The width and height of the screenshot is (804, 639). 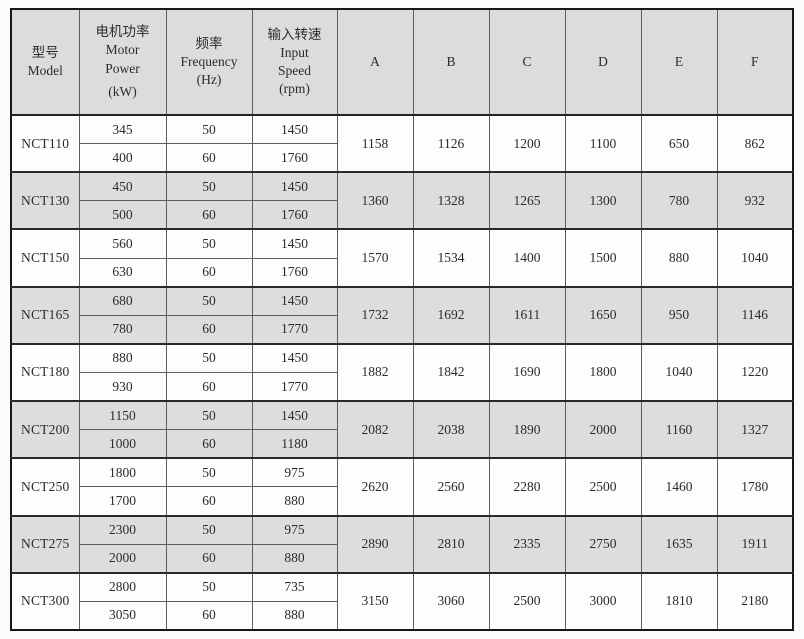 What do you see at coordinates (679, 143) in the screenshot?
I see `dimension-e-cell: 650` at bounding box center [679, 143].